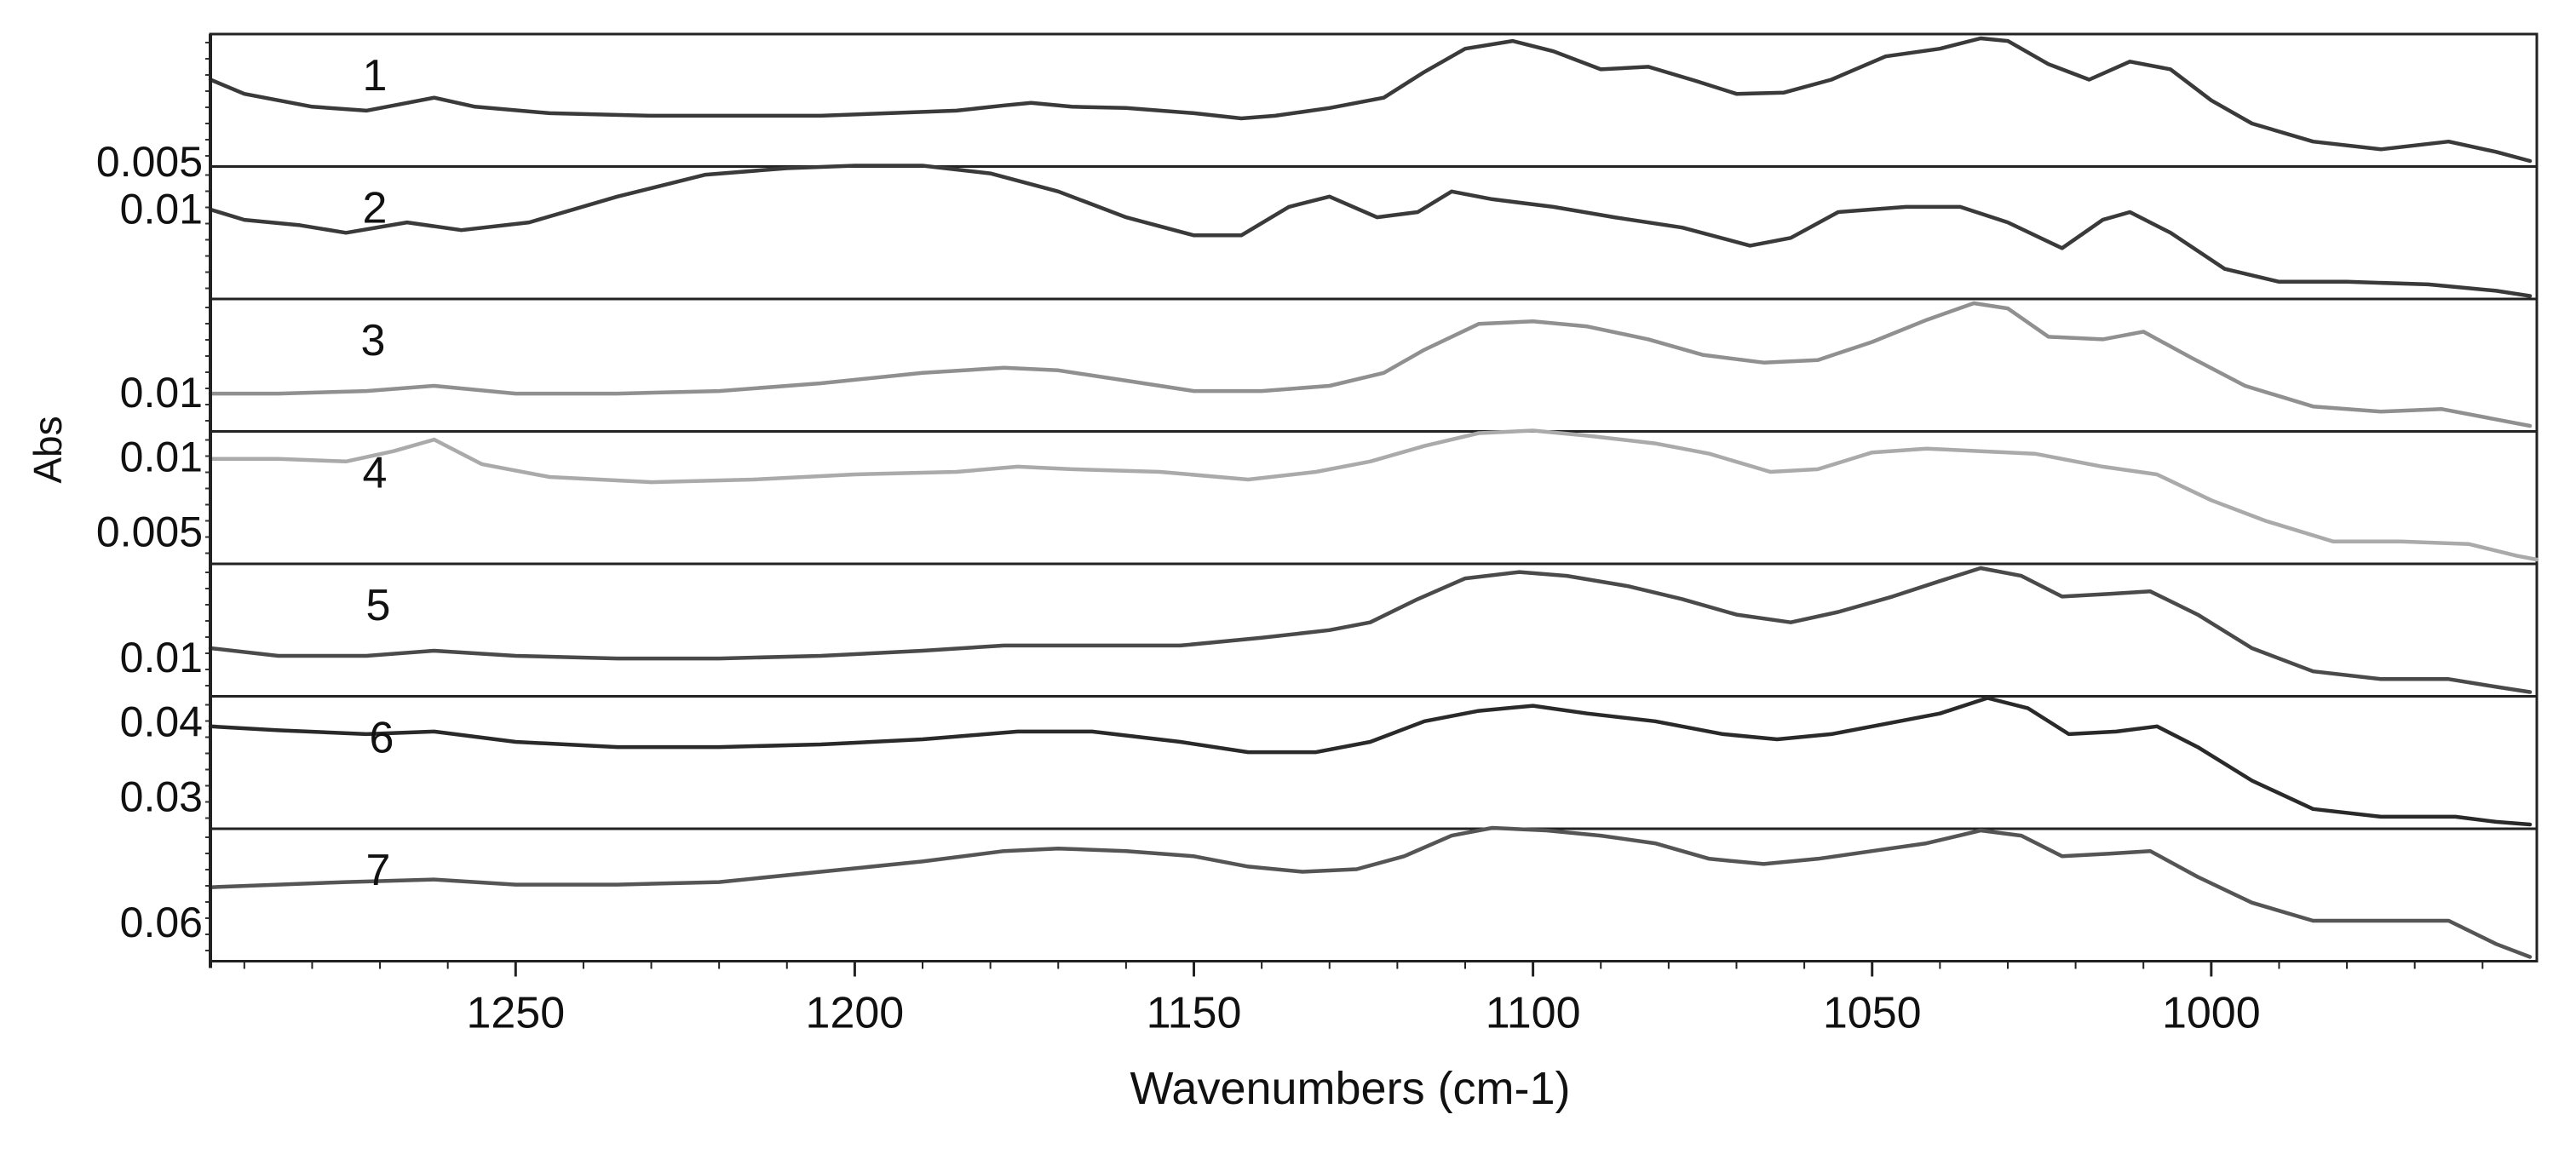 The width and height of the screenshot is (2576, 1149). I want to click on y-tick-label-6-2: 0.03, so click(162, 797).